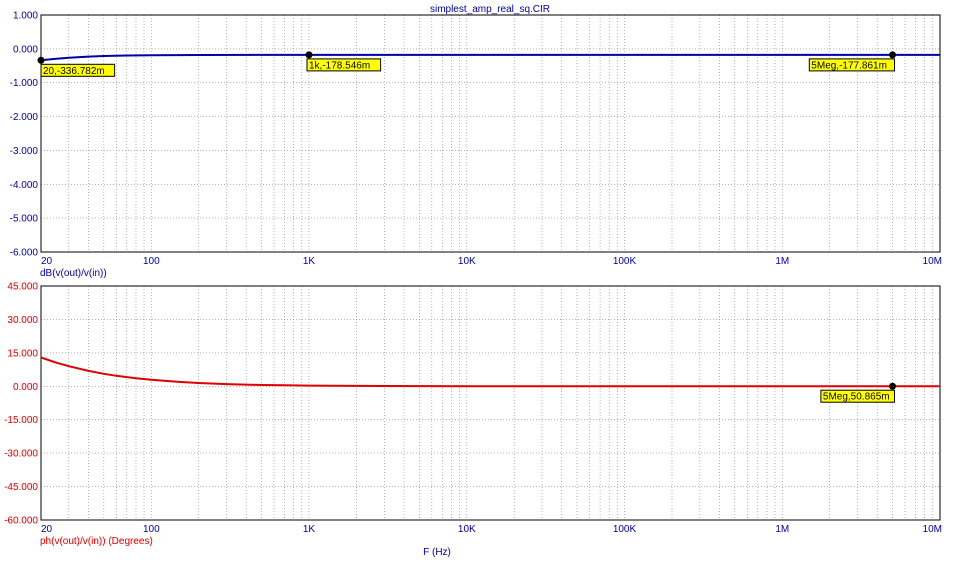  Describe the element at coordinates (24, 151) in the screenshot. I see `gain-y-tick-label: -3.000` at that location.